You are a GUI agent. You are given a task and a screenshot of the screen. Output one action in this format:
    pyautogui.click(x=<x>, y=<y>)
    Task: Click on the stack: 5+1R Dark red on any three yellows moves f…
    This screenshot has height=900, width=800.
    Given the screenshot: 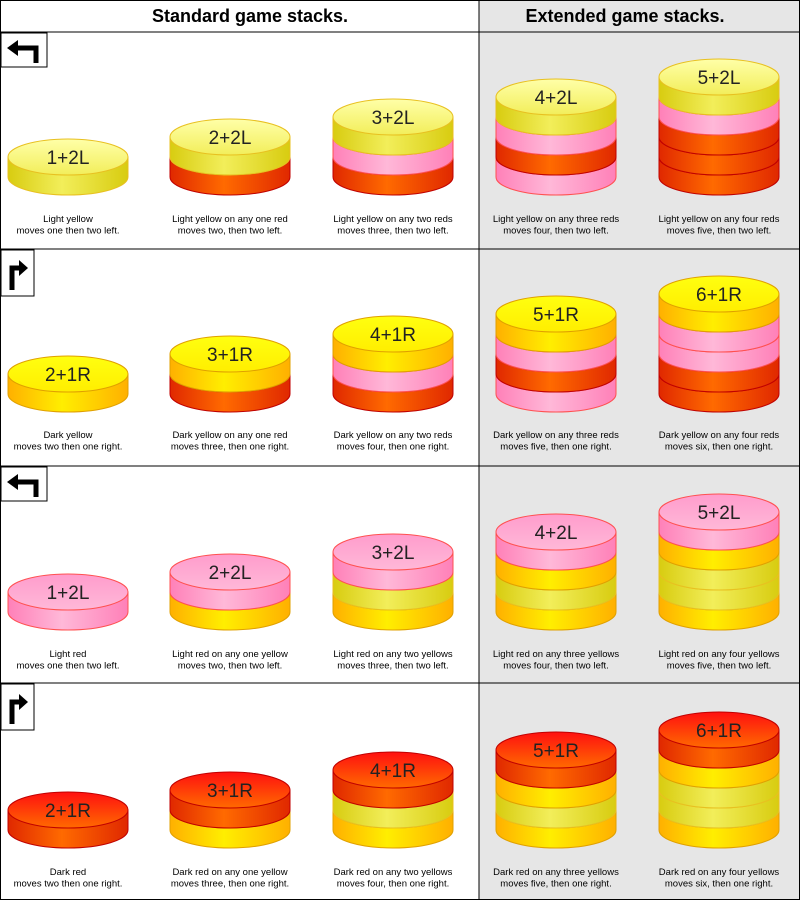 What is the action you would take?
    pyautogui.click(x=556, y=810)
    